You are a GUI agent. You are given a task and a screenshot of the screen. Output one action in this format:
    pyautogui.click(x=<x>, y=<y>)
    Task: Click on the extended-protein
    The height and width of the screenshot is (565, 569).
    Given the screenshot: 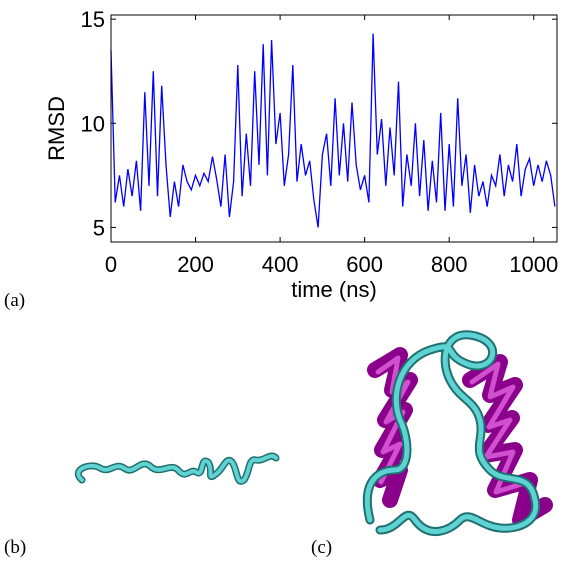 What is the action you would take?
    pyautogui.click(x=177, y=468)
    